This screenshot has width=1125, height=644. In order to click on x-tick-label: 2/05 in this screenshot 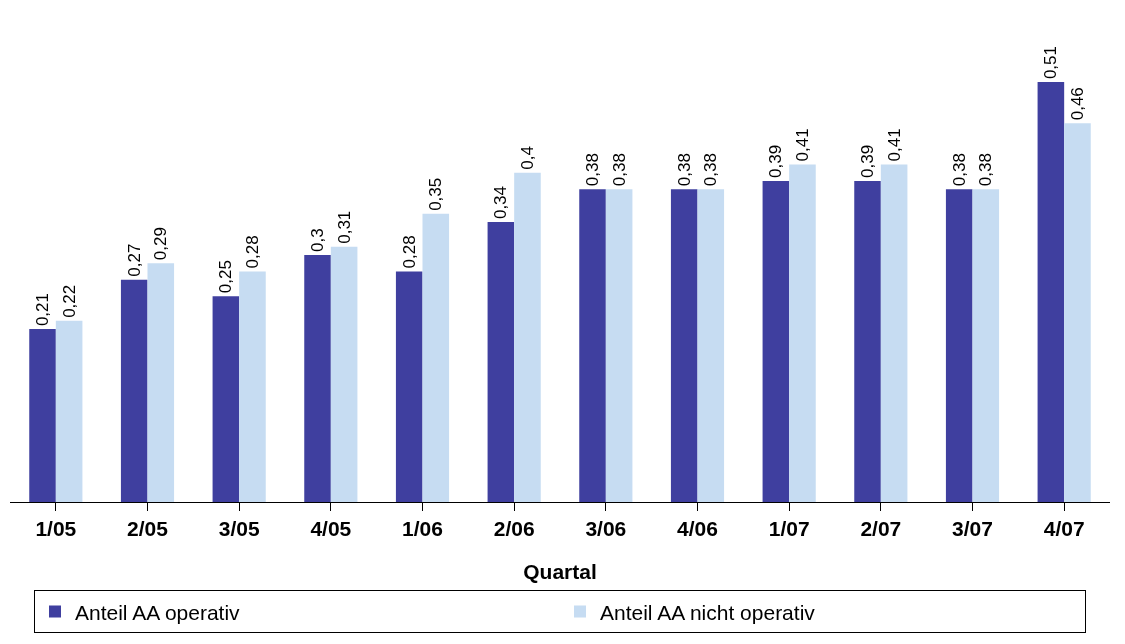, I will do `click(148, 529)`.